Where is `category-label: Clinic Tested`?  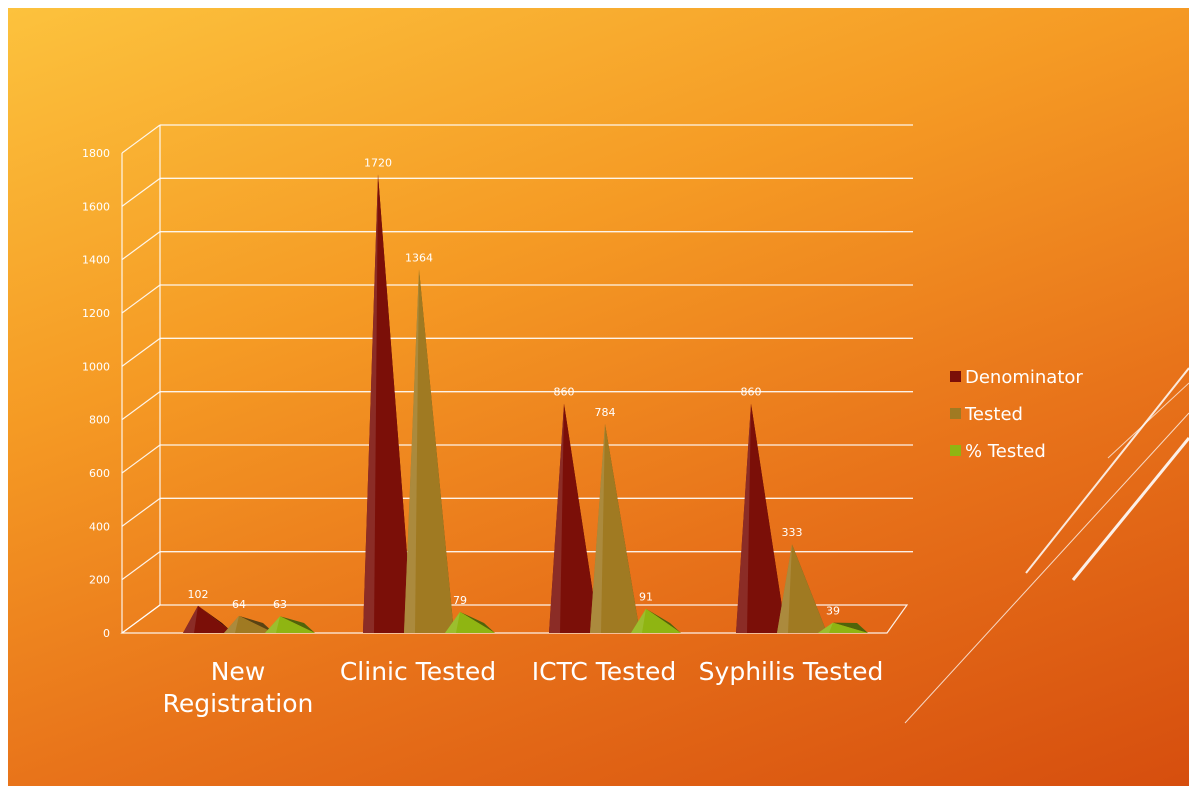 category-label: Clinic Tested is located at coordinates (418, 671).